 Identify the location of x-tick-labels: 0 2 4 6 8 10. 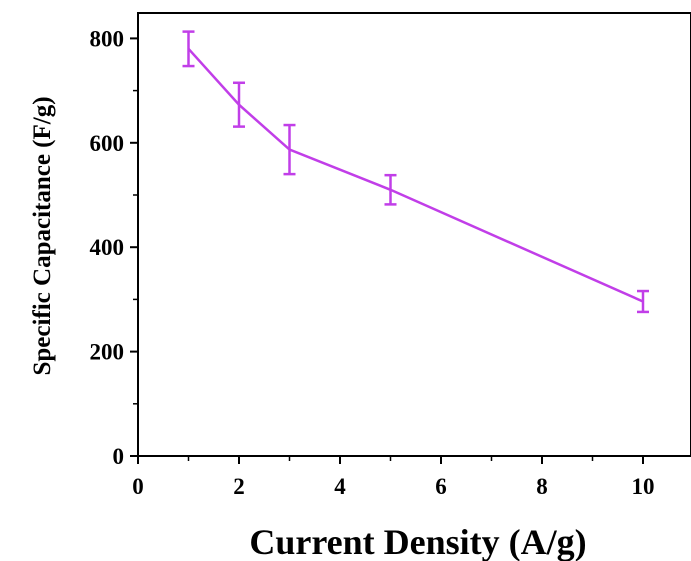
(393, 486).